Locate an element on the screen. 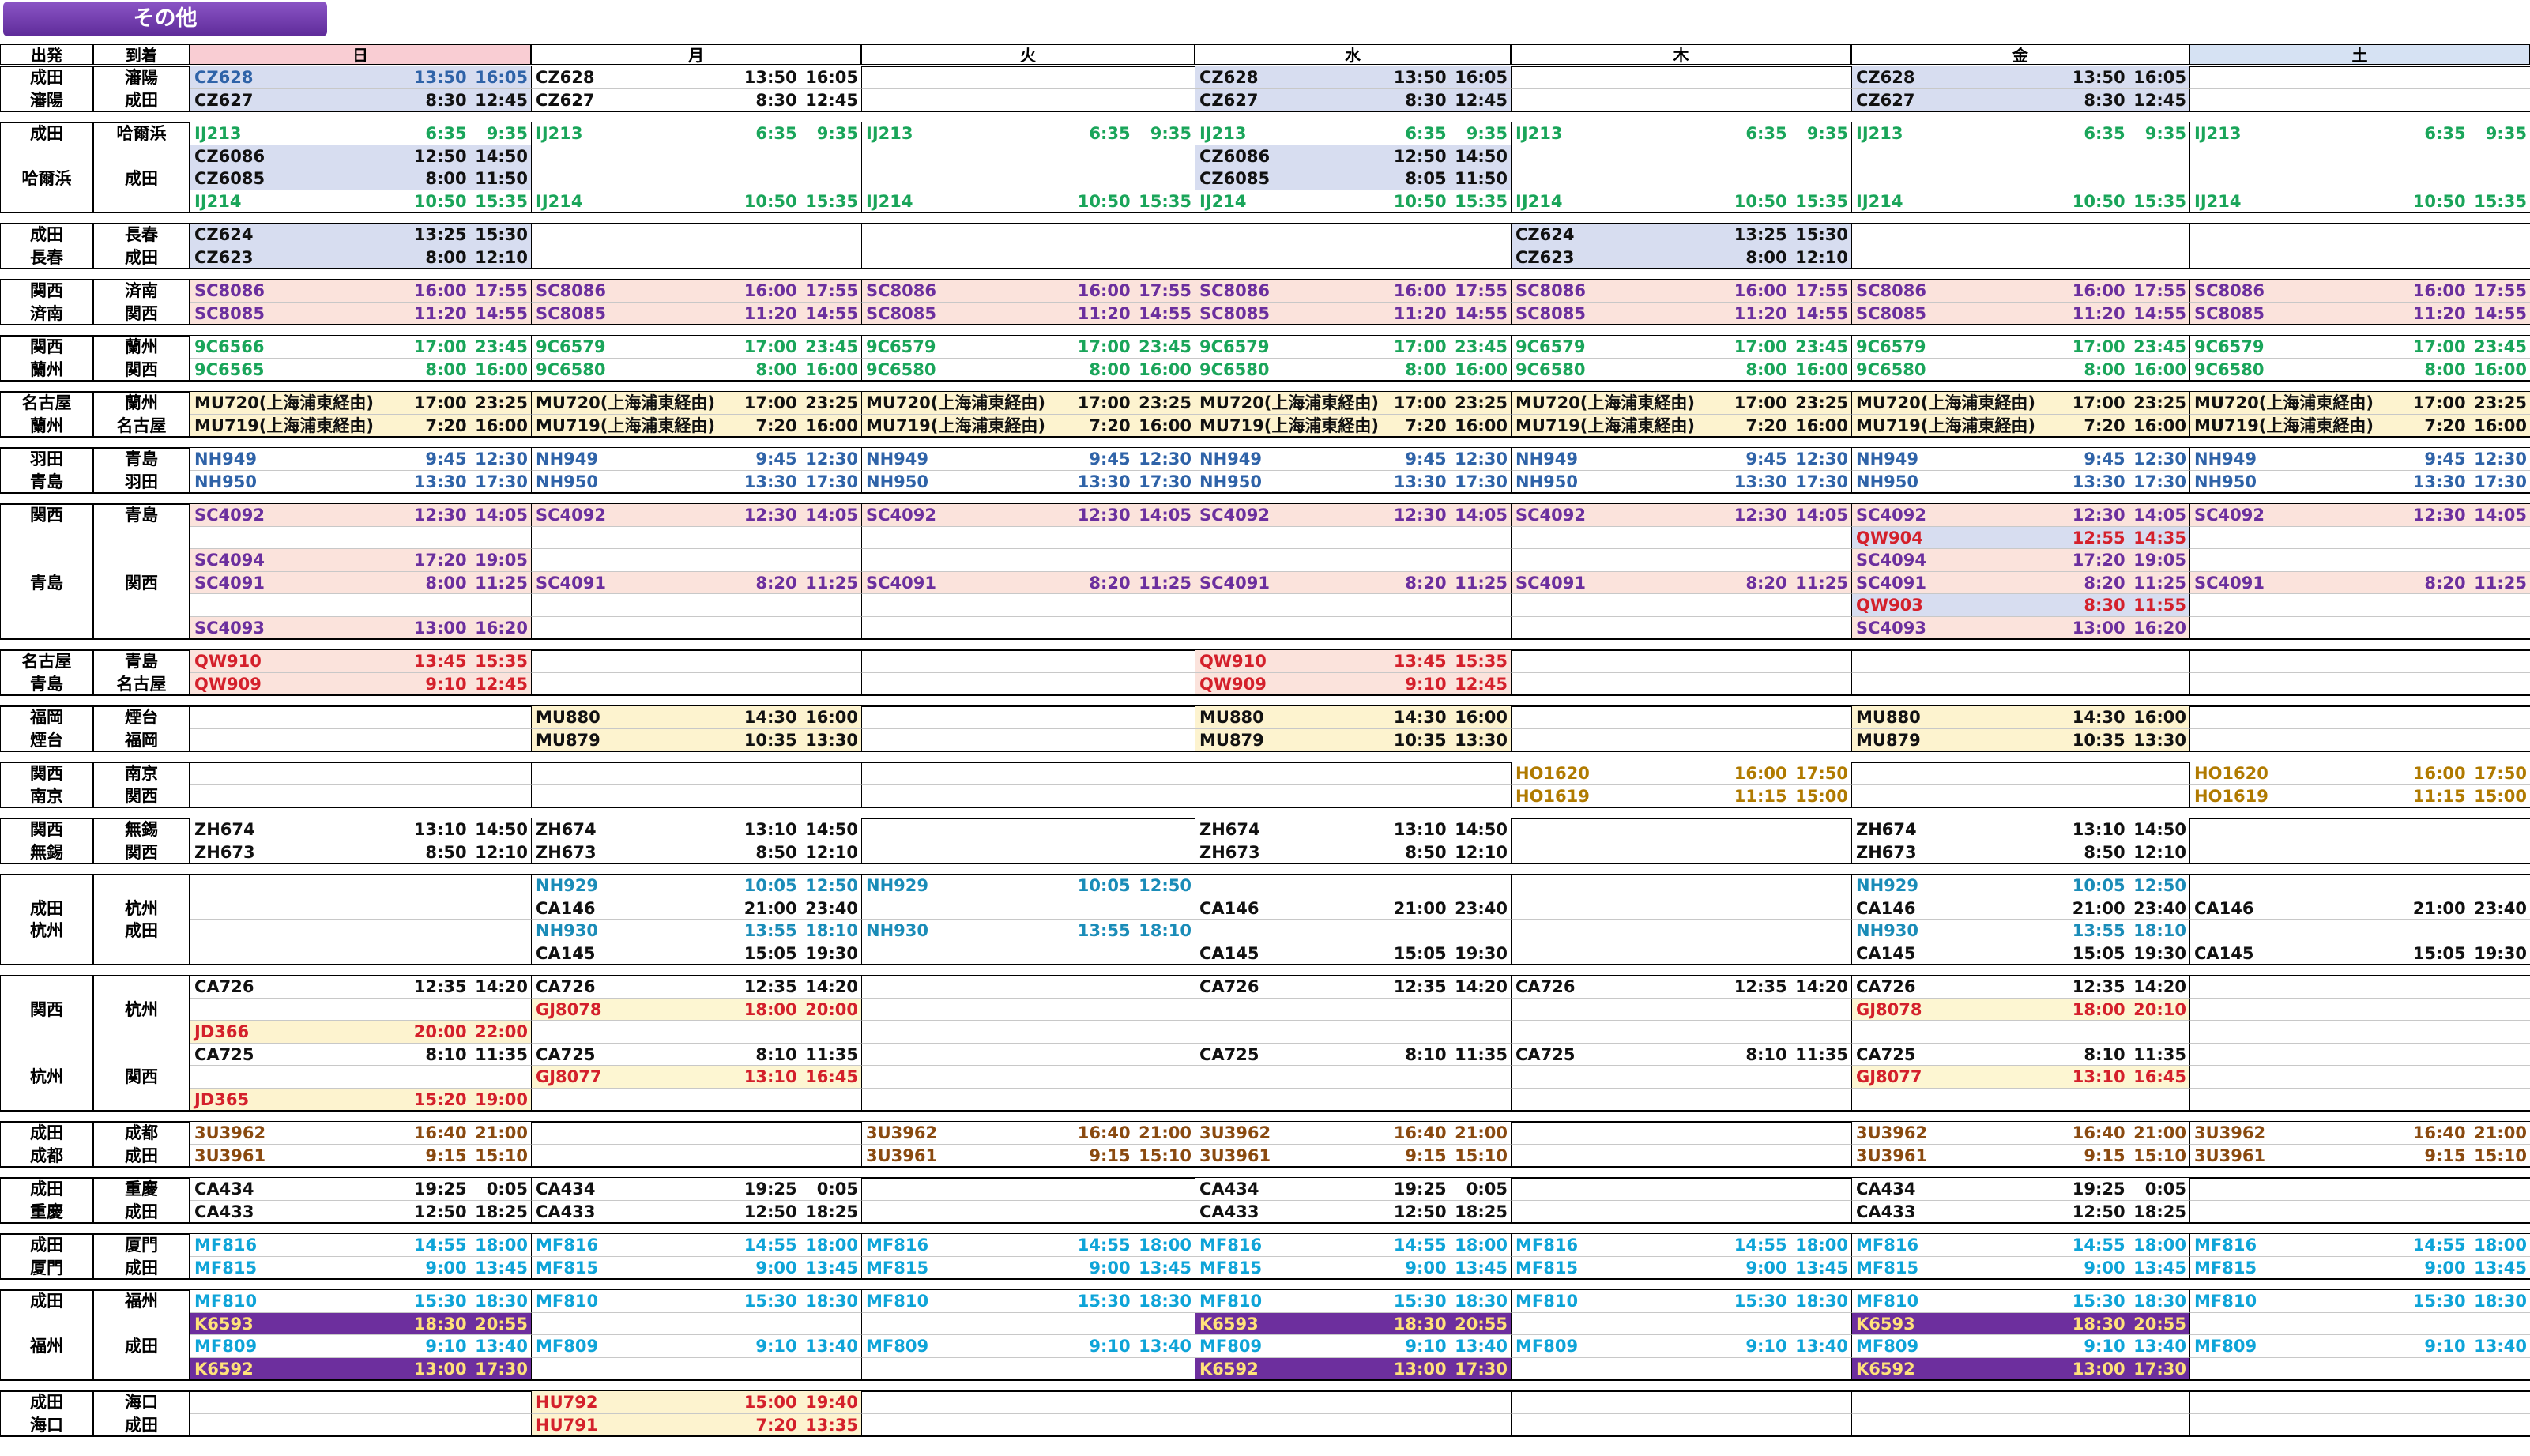 The height and width of the screenshot is (1456, 2530). flight-number: CA433 is located at coordinates (1229, 1211).